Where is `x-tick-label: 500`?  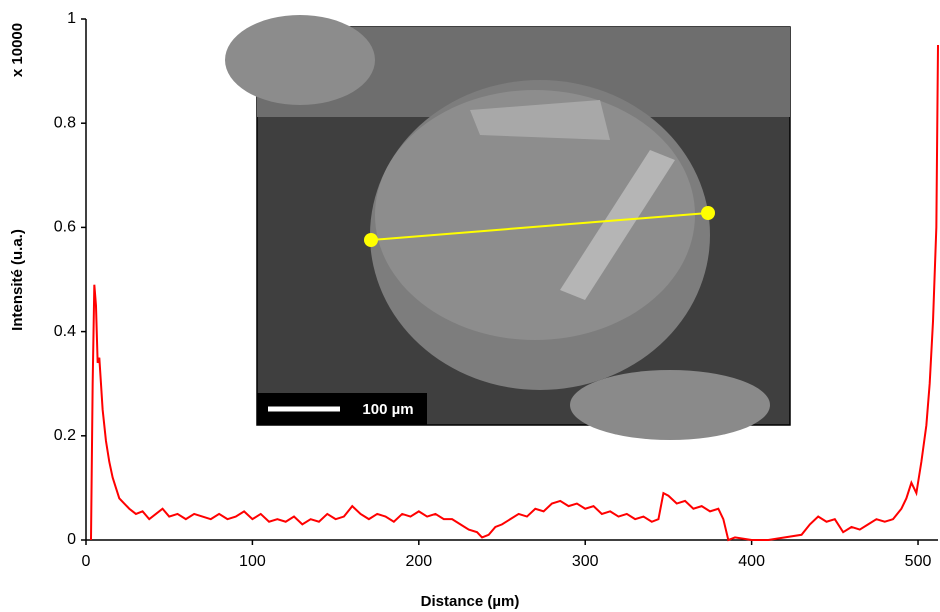 x-tick-label: 500 is located at coordinates (918, 561).